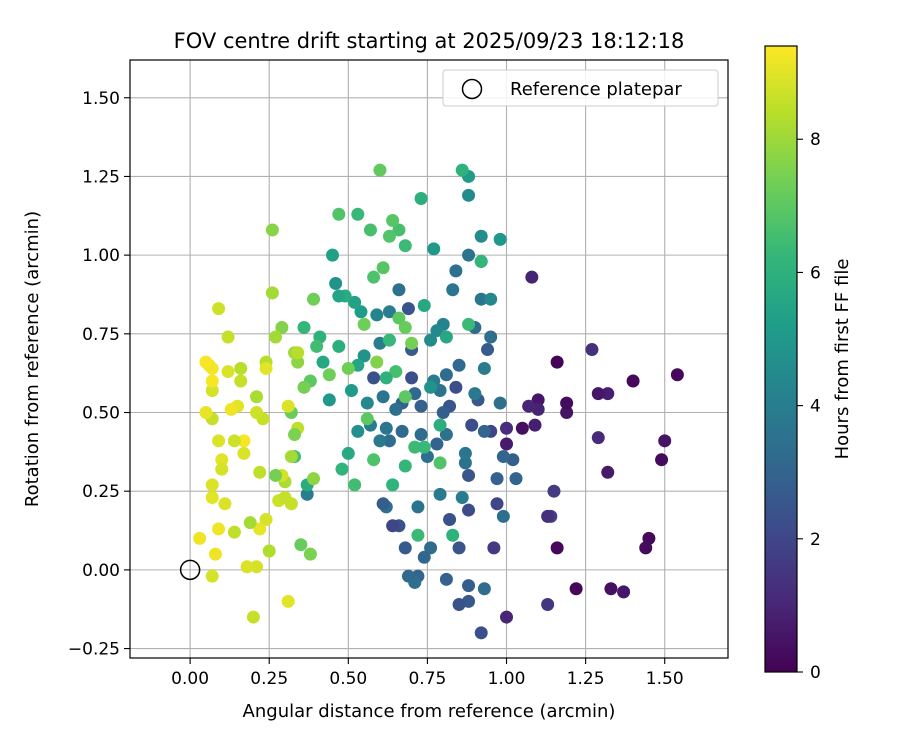 This screenshot has width=900, height=750. I want to click on colorbar-tick-label: 2, so click(815, 540).